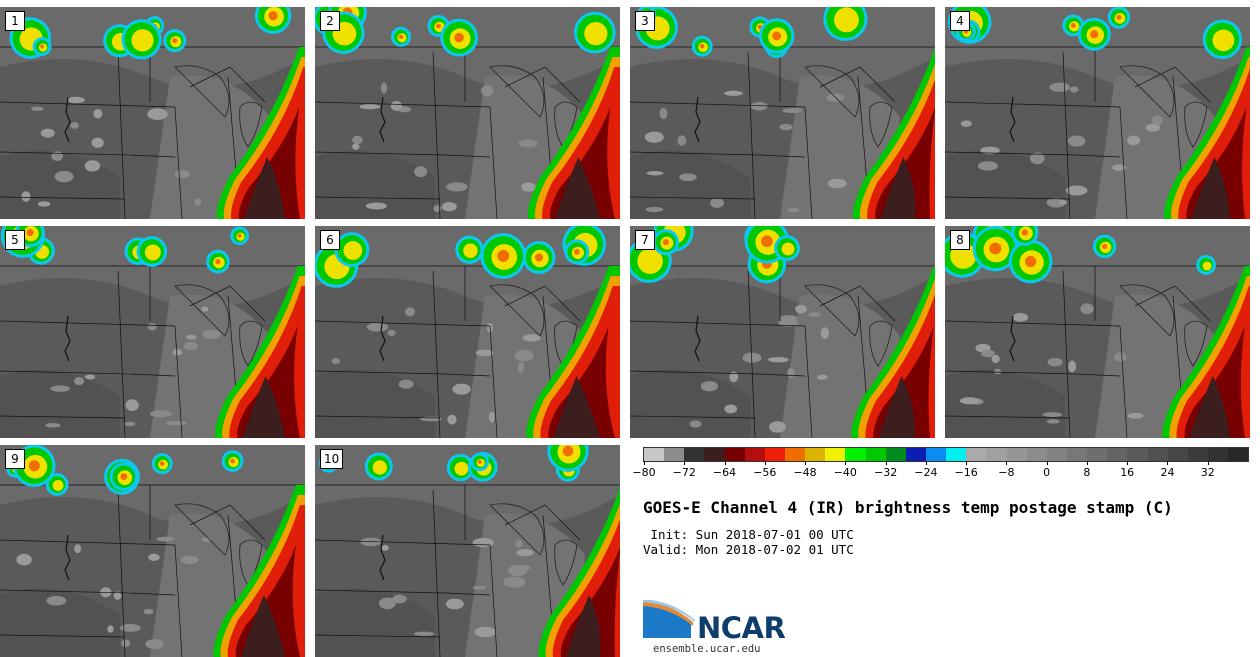 The height and width of the screenshot is (657, 1260). I want to click on ensemble-member-panel: 7, so click(782, 332).